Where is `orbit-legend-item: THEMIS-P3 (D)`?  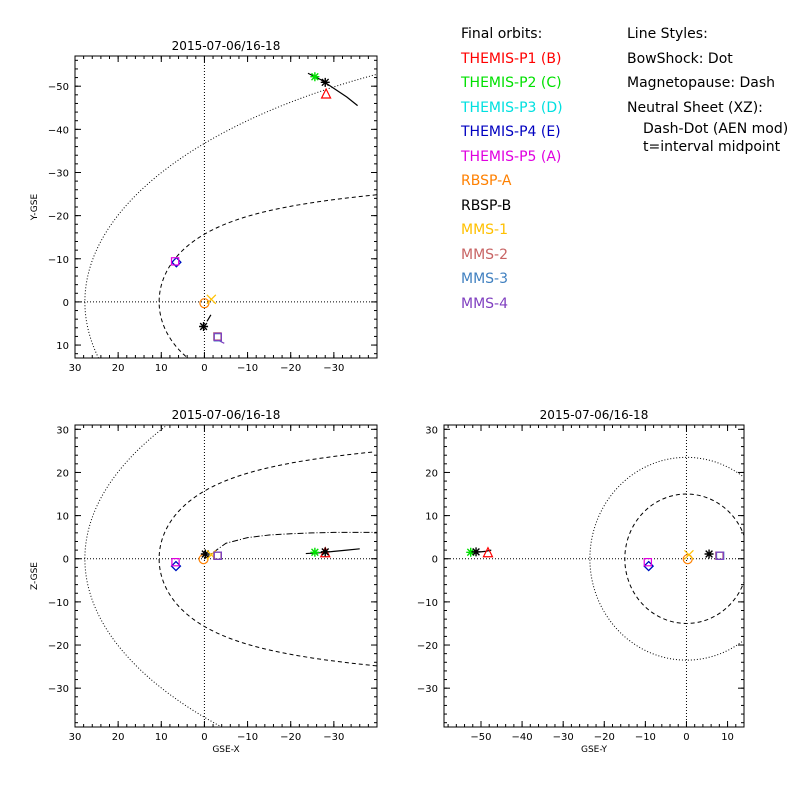 orbit-legend-item: THEMIS-P3 (D) is located at coordinates (512, 107).